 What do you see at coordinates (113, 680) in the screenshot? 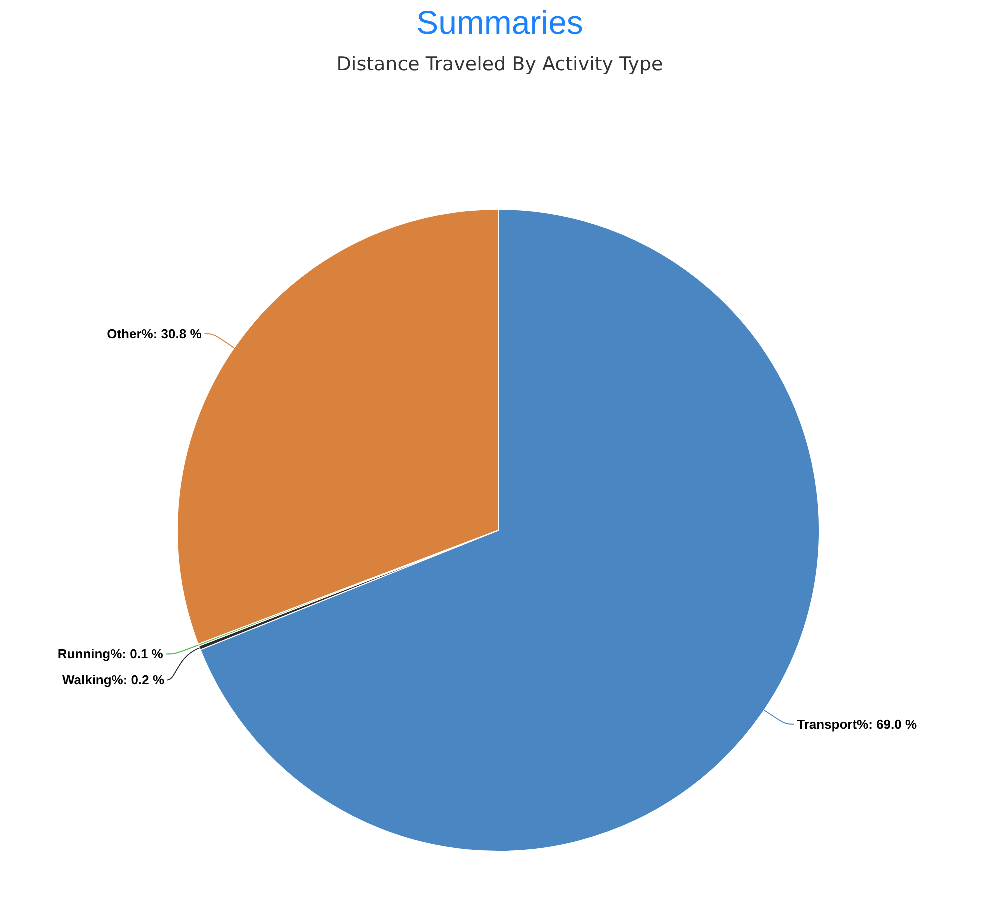
I see `slice-label: Walking%: 0.2 %` at bounding box center [113, 680].